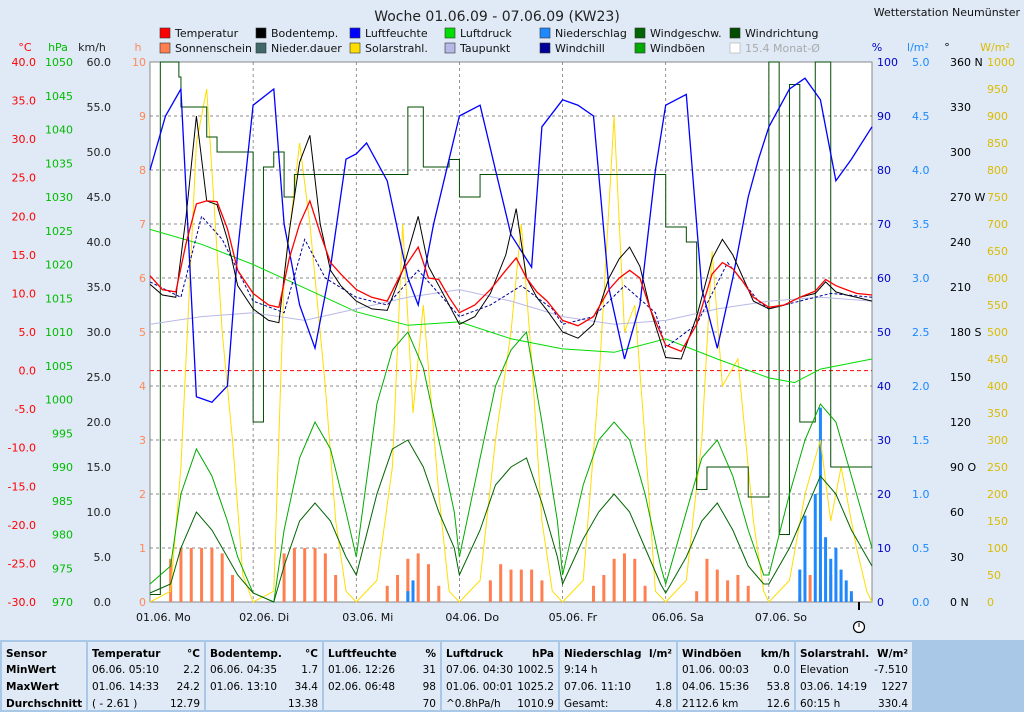 This screenshot has height=712, width=1024. Describe the element at coordinates (126, 654) in the screenshot. I see `stats-cell: Temperatur` at that location.